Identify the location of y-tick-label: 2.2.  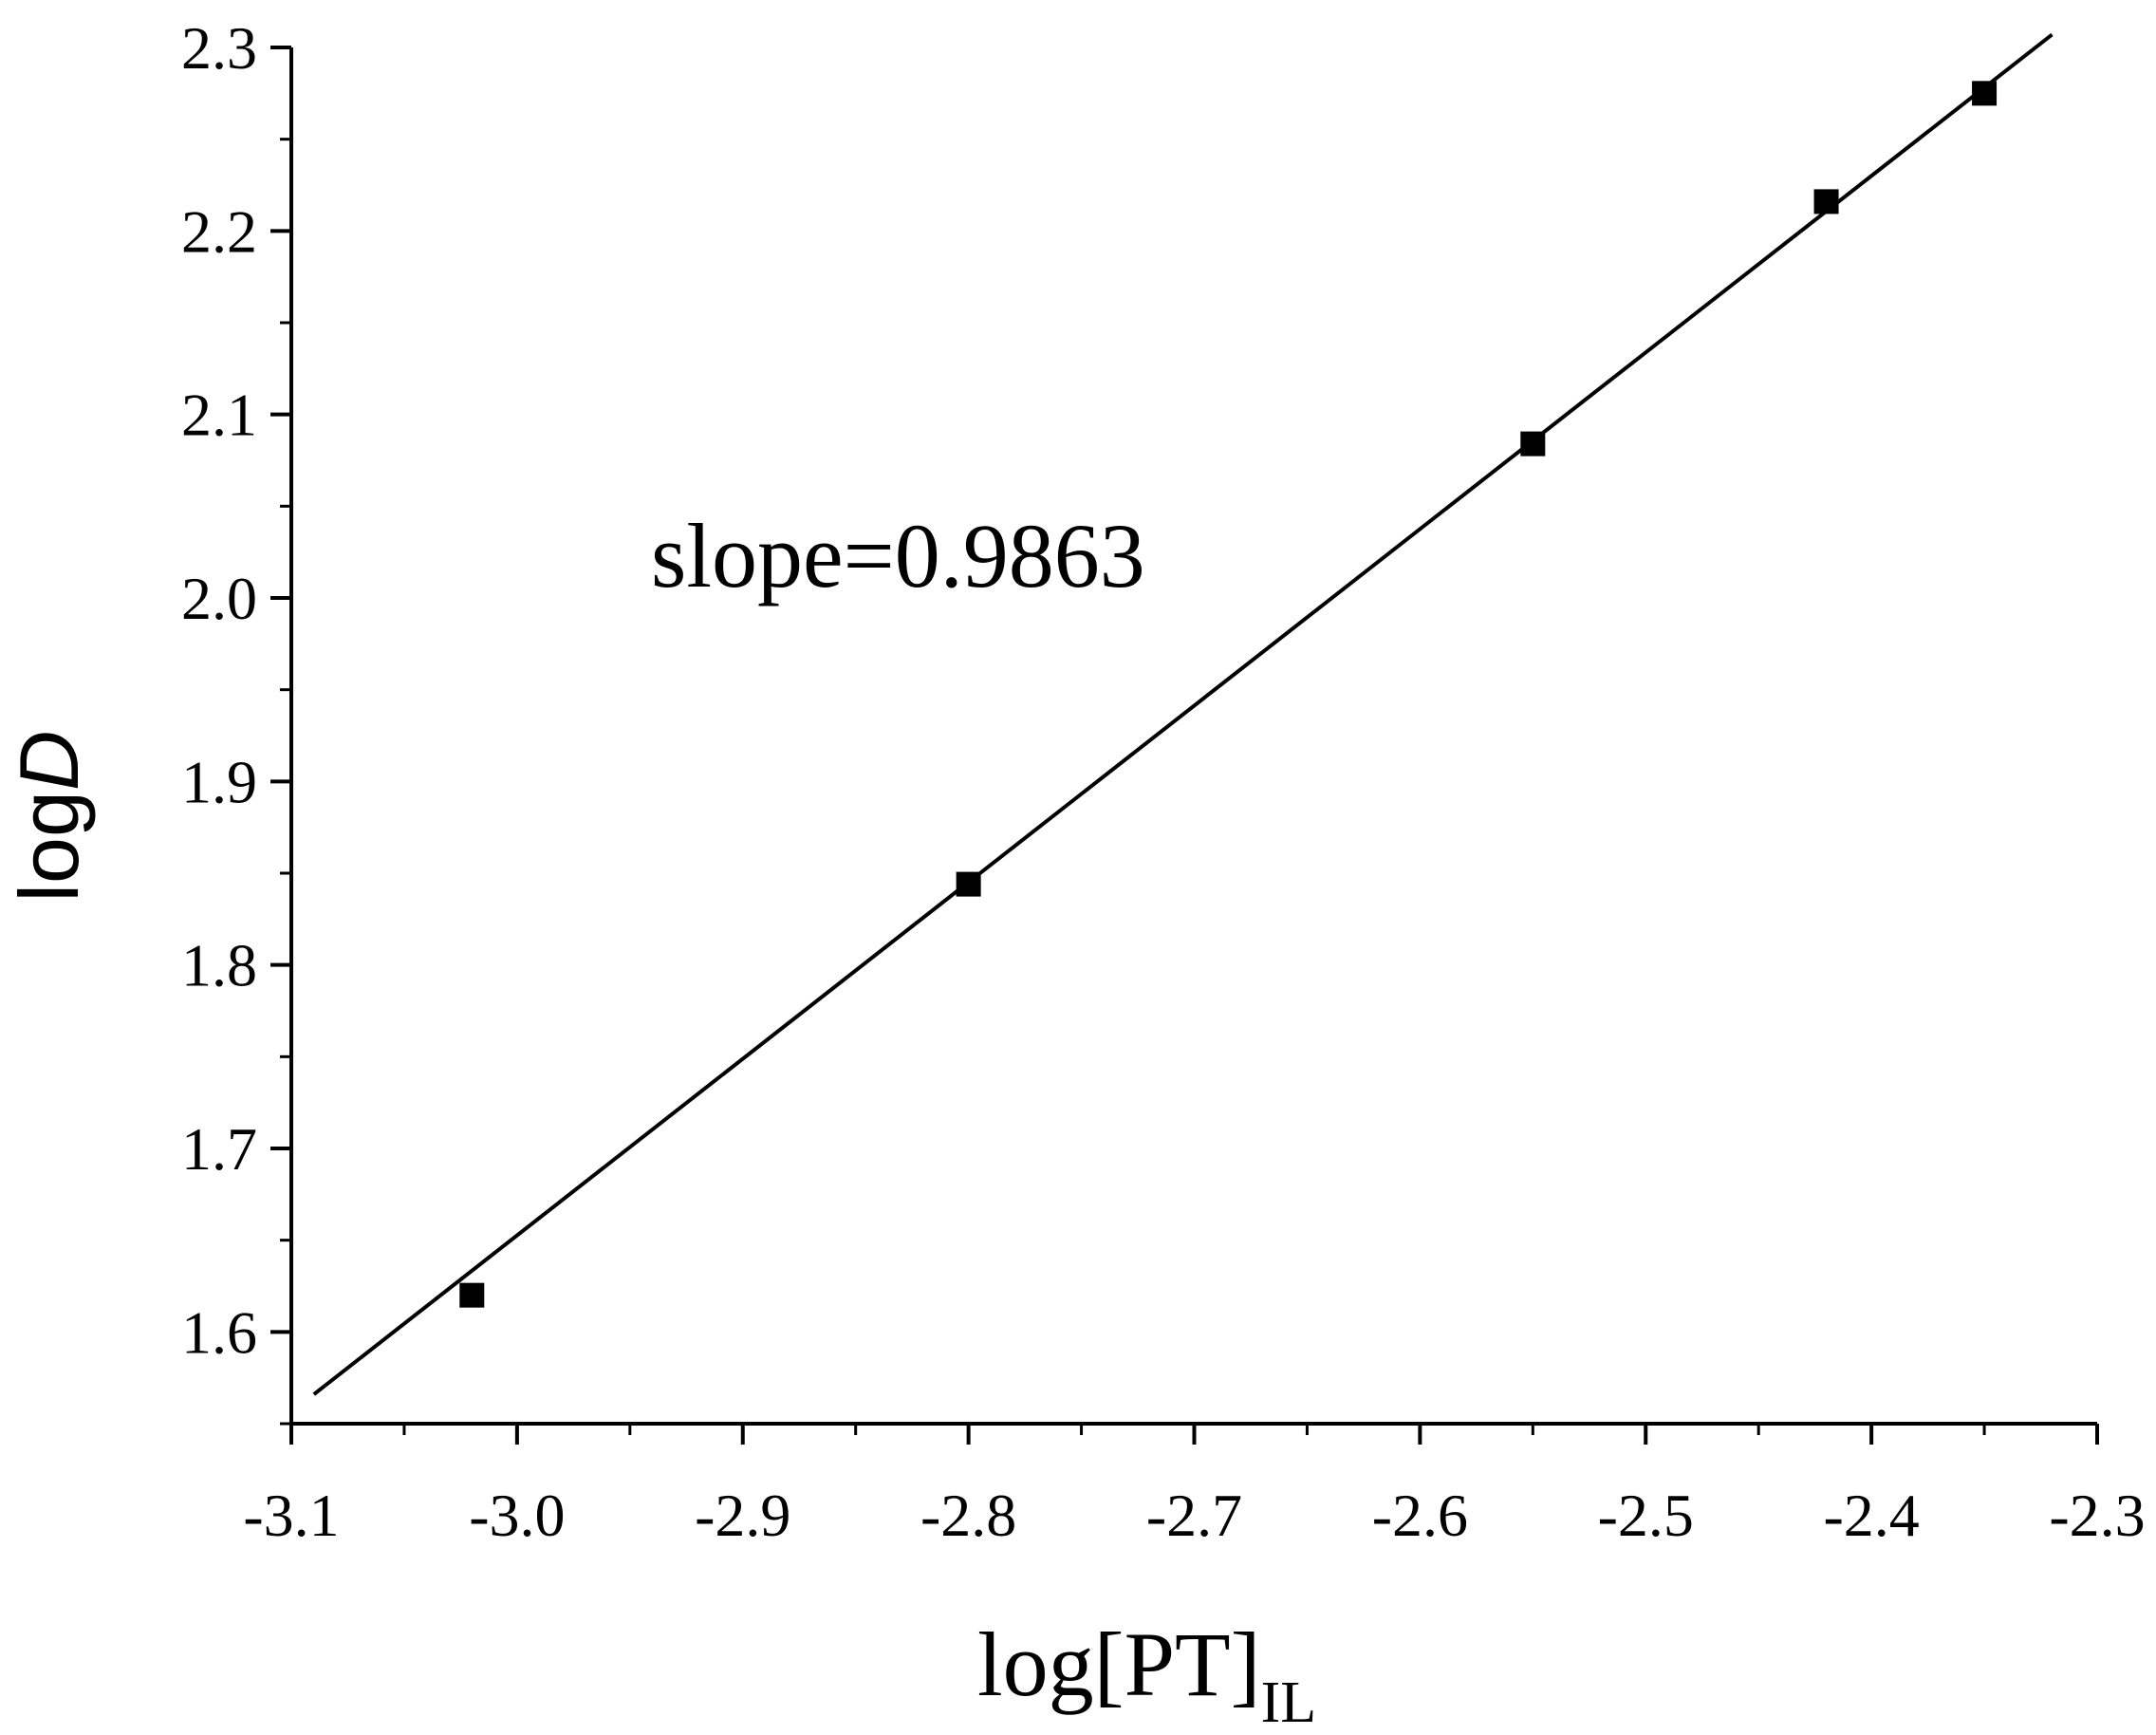
(219, 231).